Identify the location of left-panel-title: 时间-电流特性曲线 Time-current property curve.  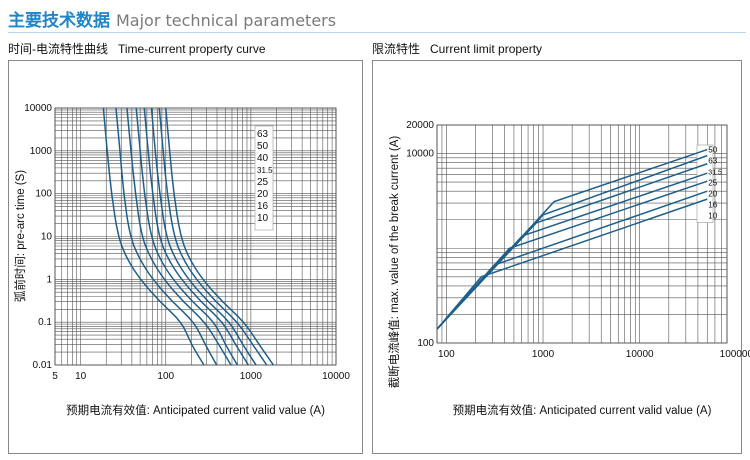
(137, 48).